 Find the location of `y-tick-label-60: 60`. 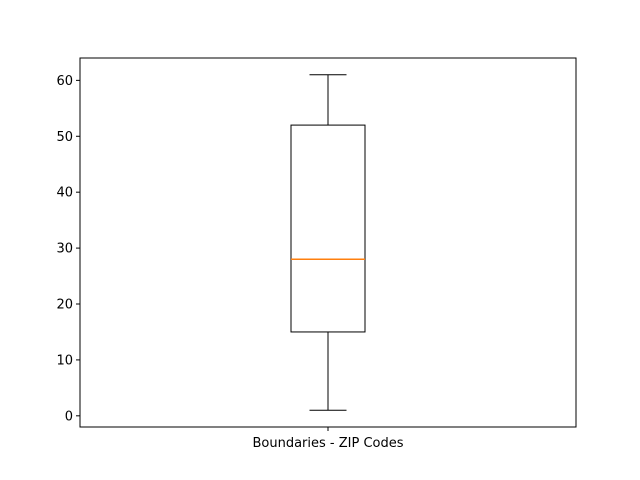

y-tick-label-60: 60 is located at coordinates (64, 81).